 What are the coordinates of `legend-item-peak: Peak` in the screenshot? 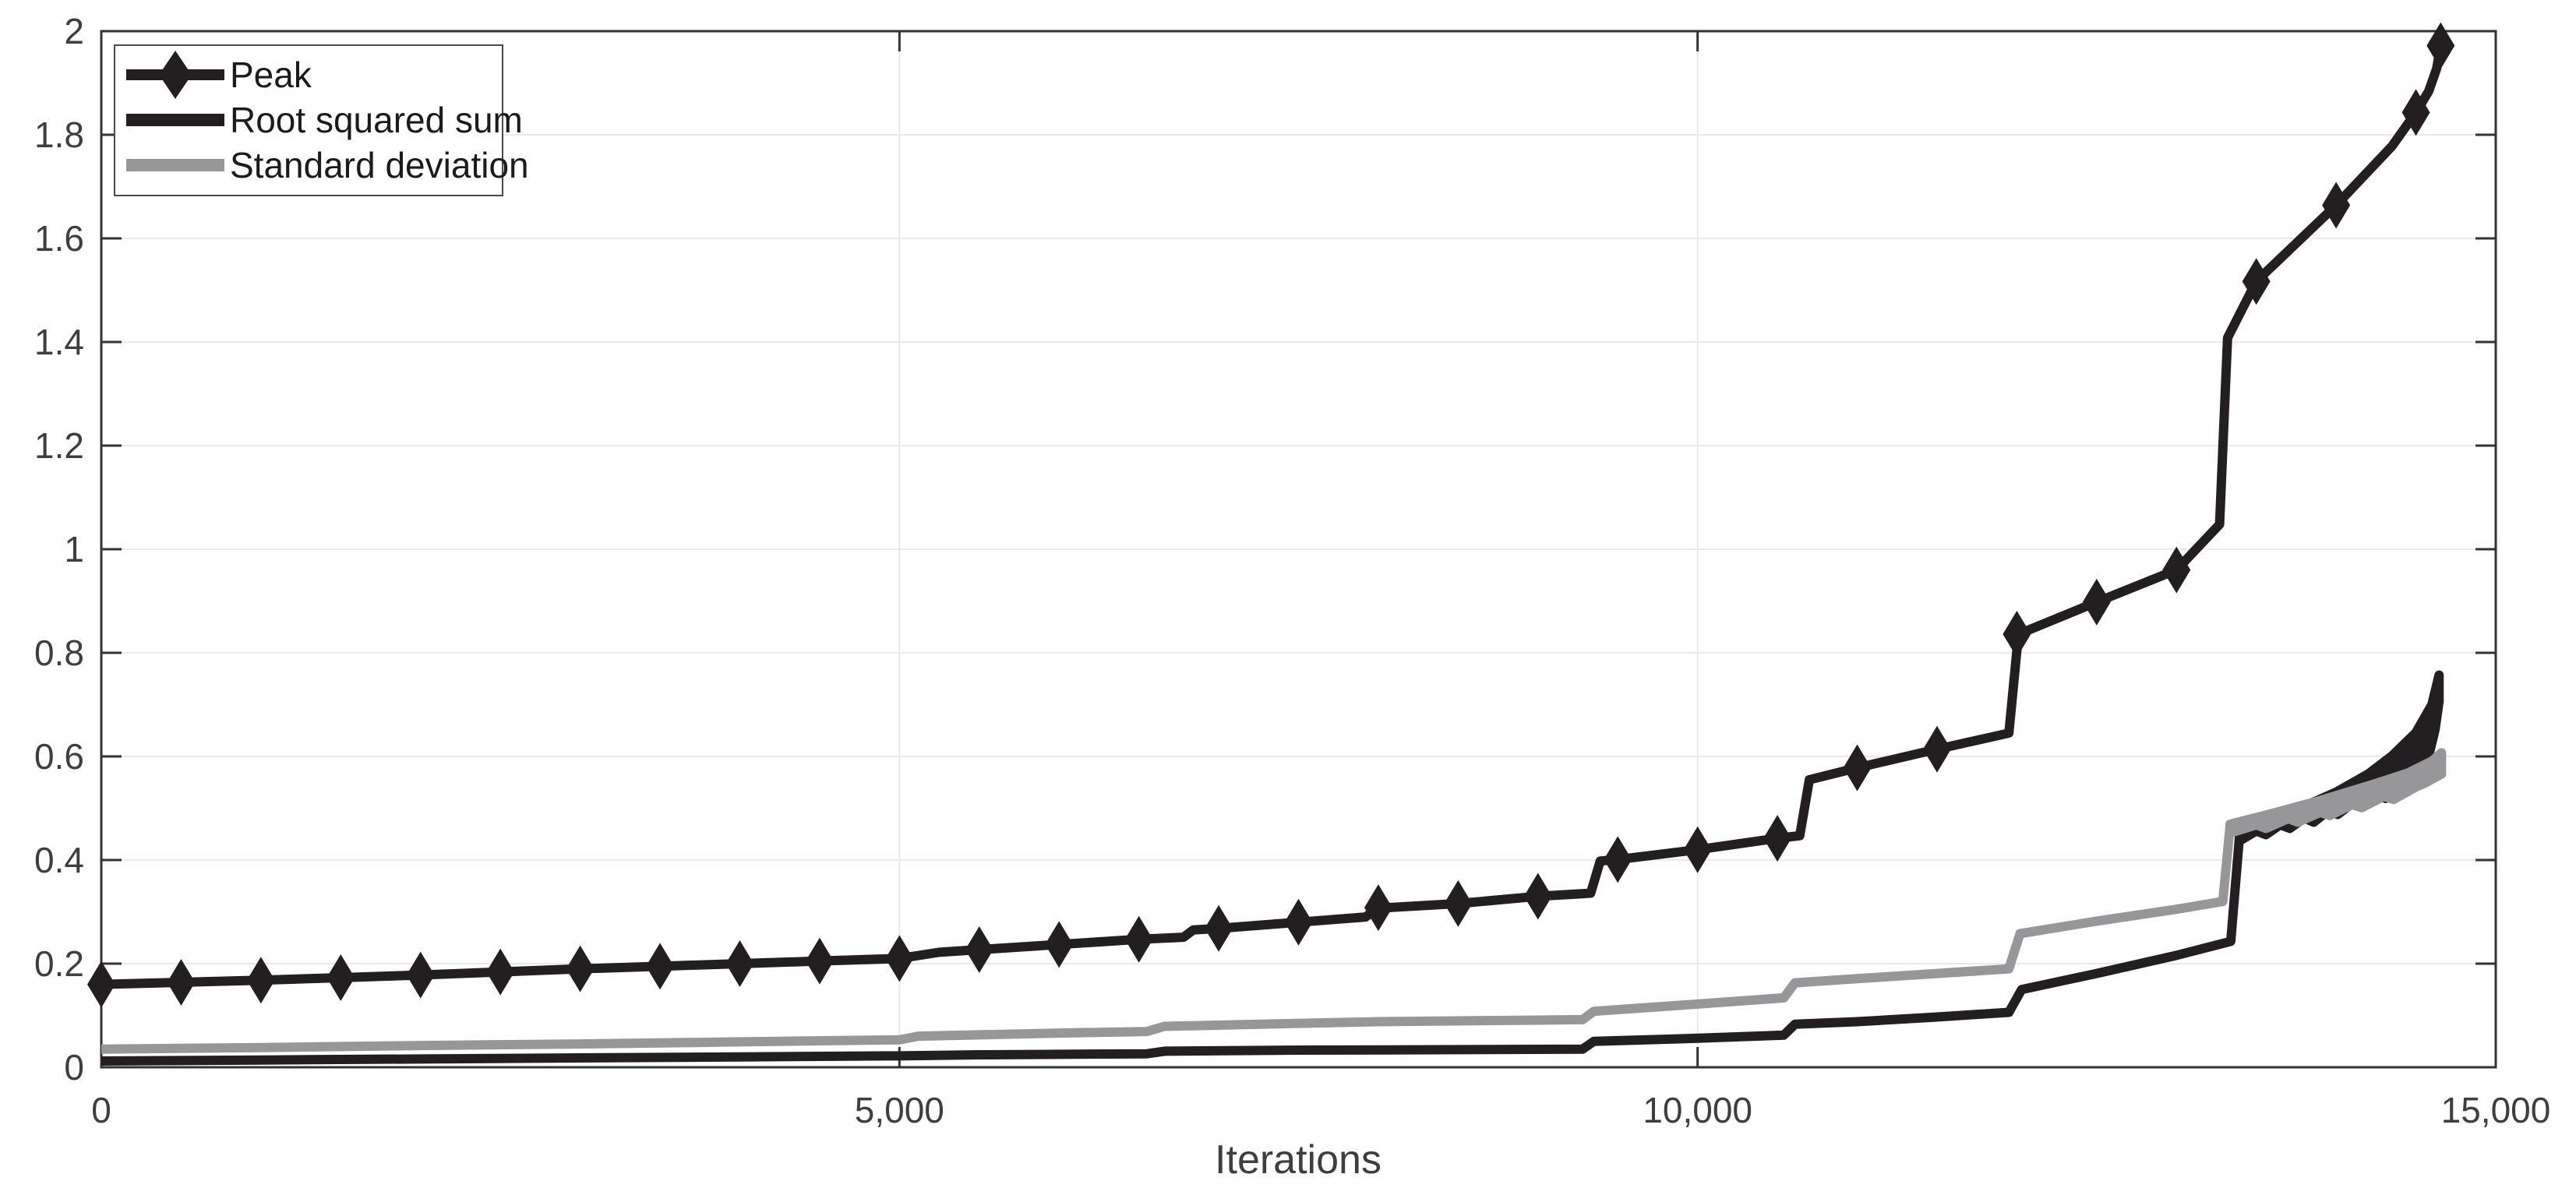 It's located at (219, 75).